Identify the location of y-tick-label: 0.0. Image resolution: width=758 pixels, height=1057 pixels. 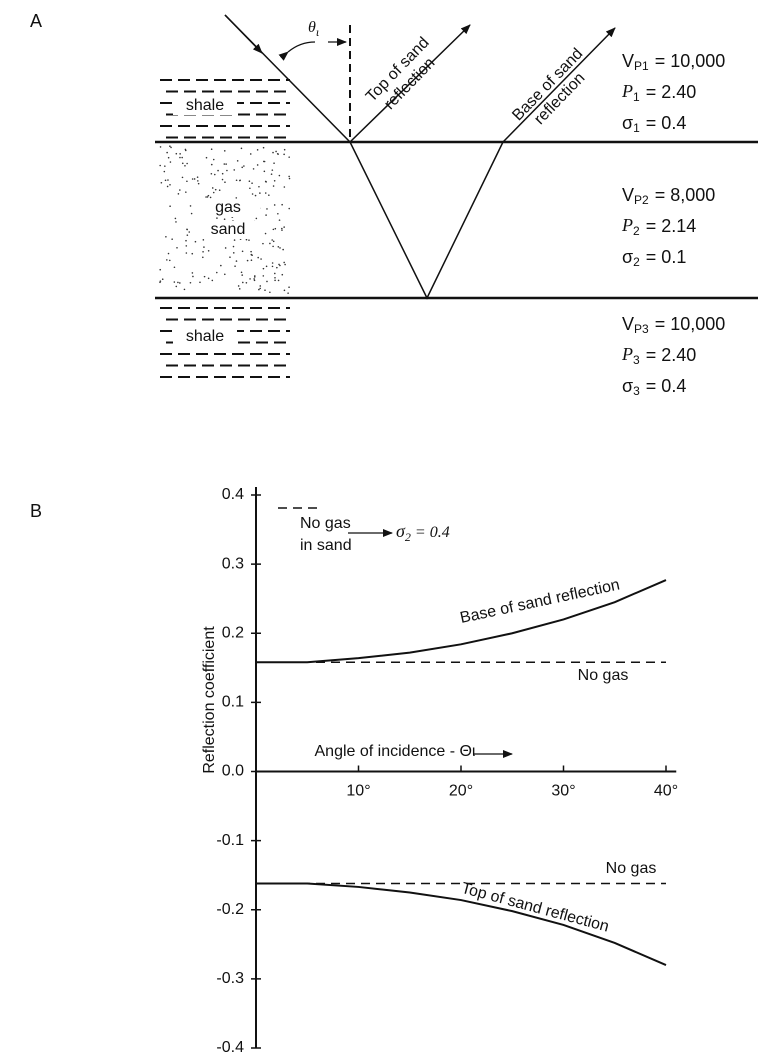
(233, 771).